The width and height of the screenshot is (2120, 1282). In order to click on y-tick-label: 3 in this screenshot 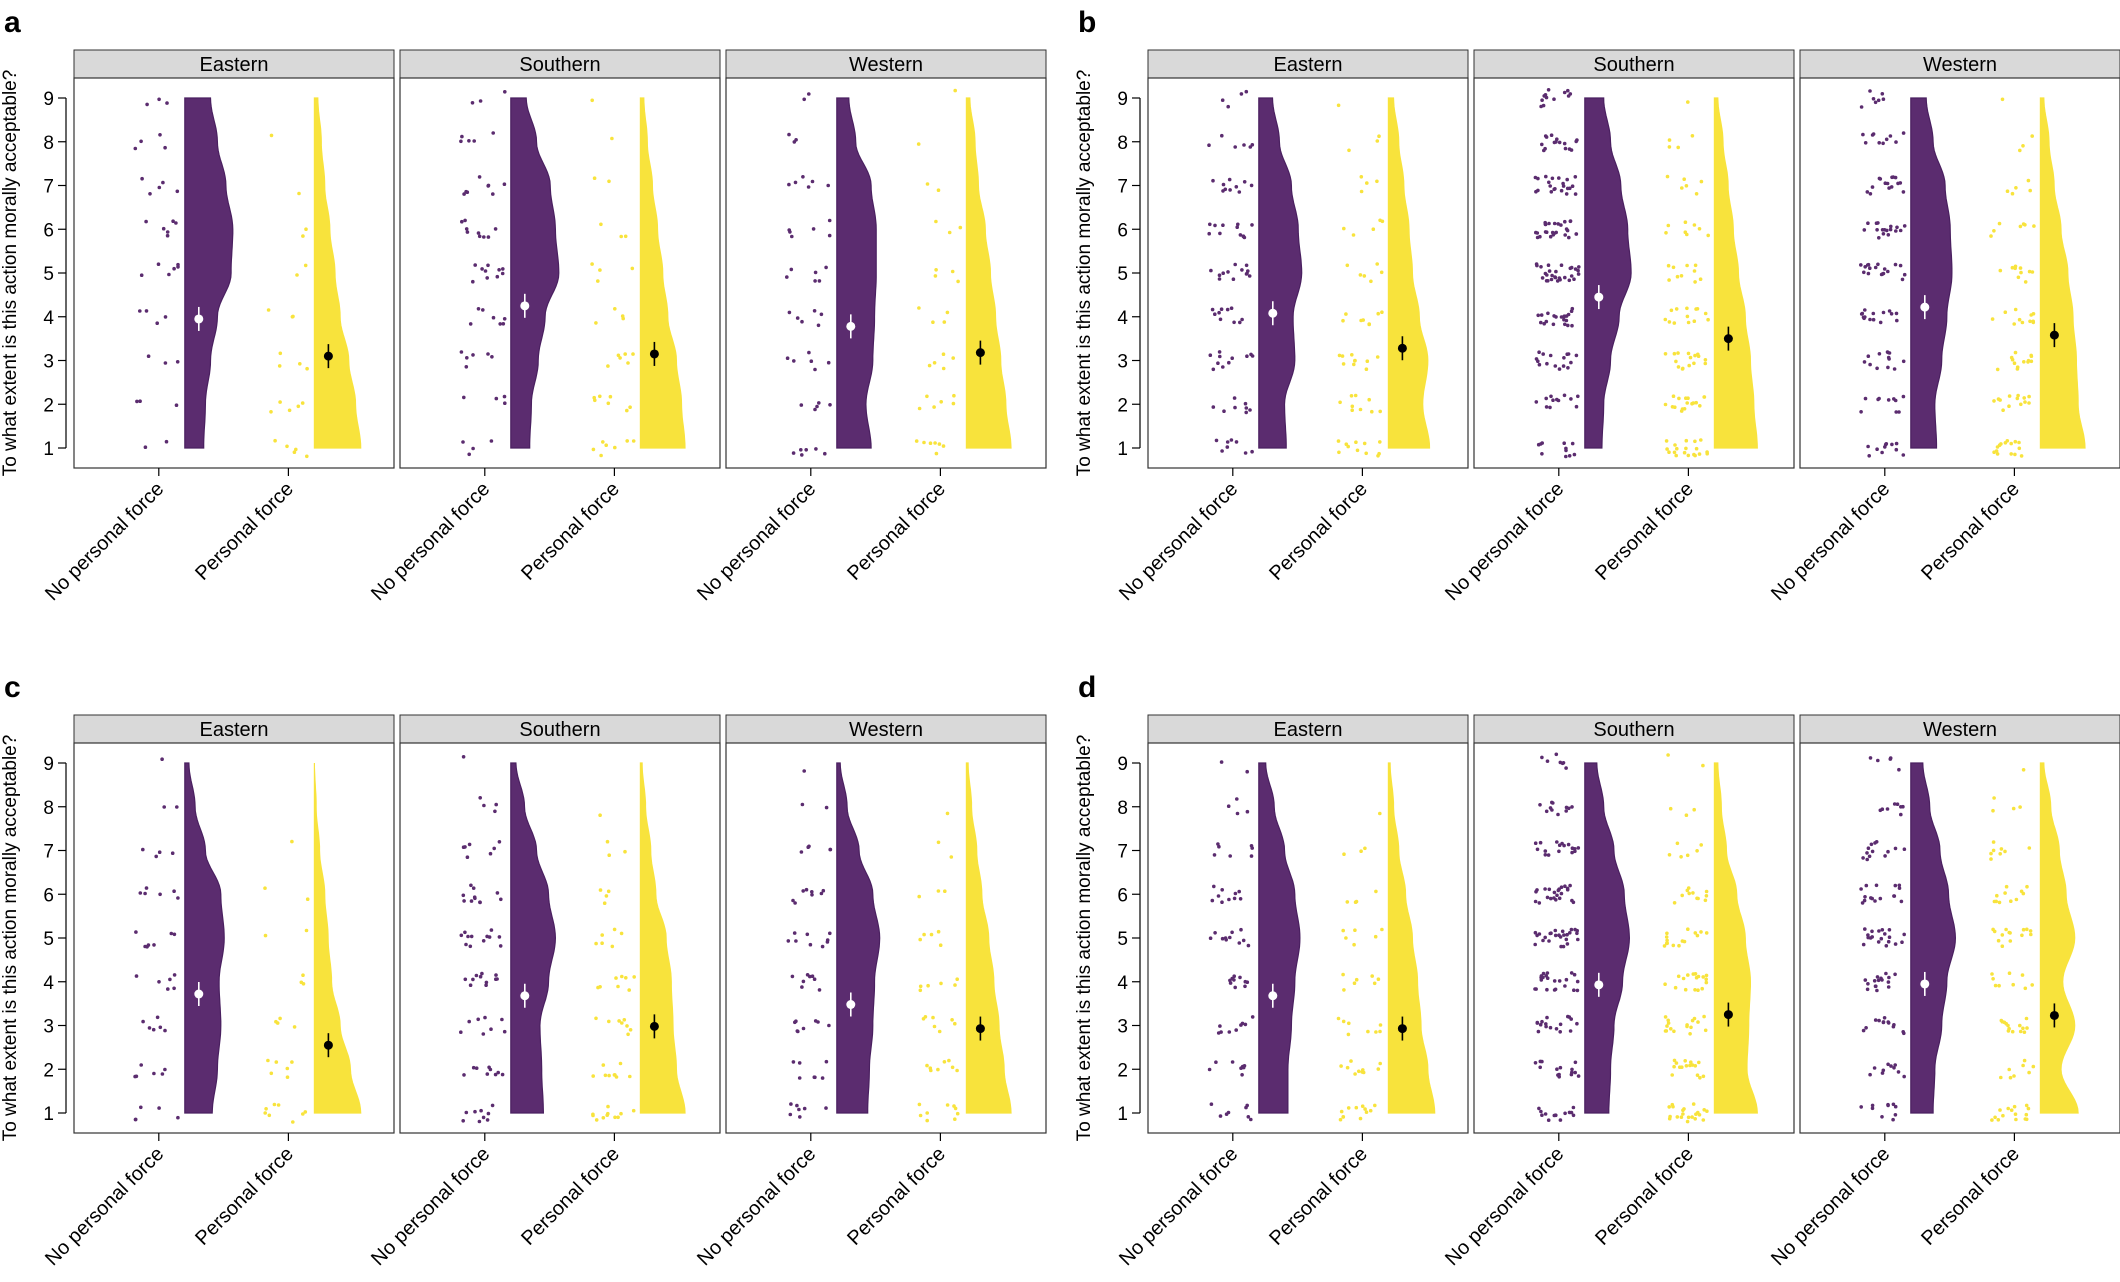, I will do `click(48, 1027)`.